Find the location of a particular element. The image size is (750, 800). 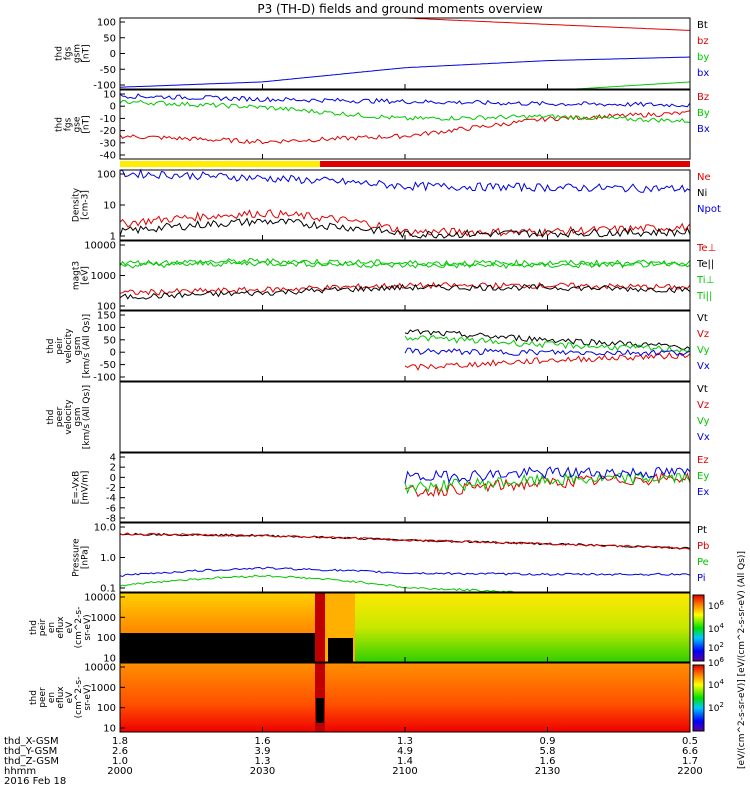

y-tick-label-density: 1 is located at coordinates (113, 237).